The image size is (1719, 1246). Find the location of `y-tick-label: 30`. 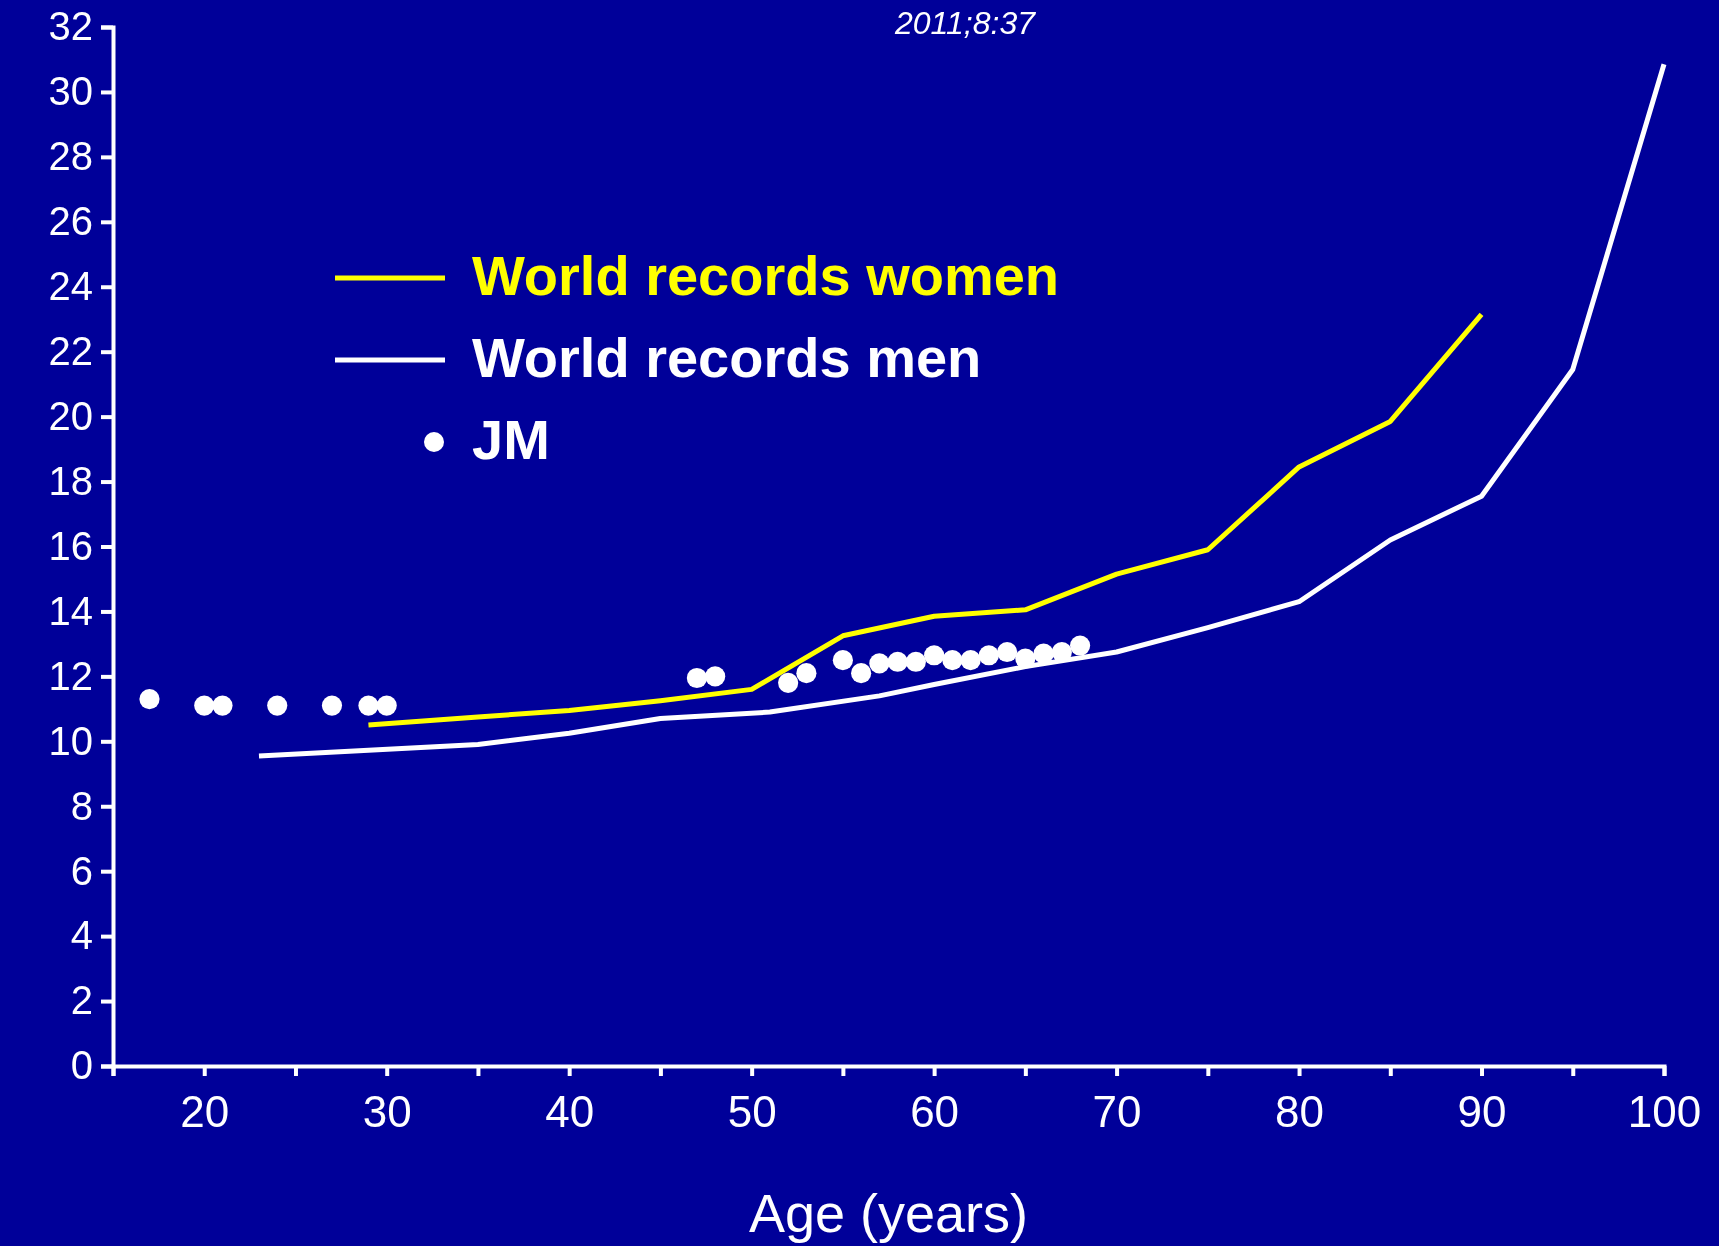

y-tick-label: 30 is located at coordinates (70, 91).